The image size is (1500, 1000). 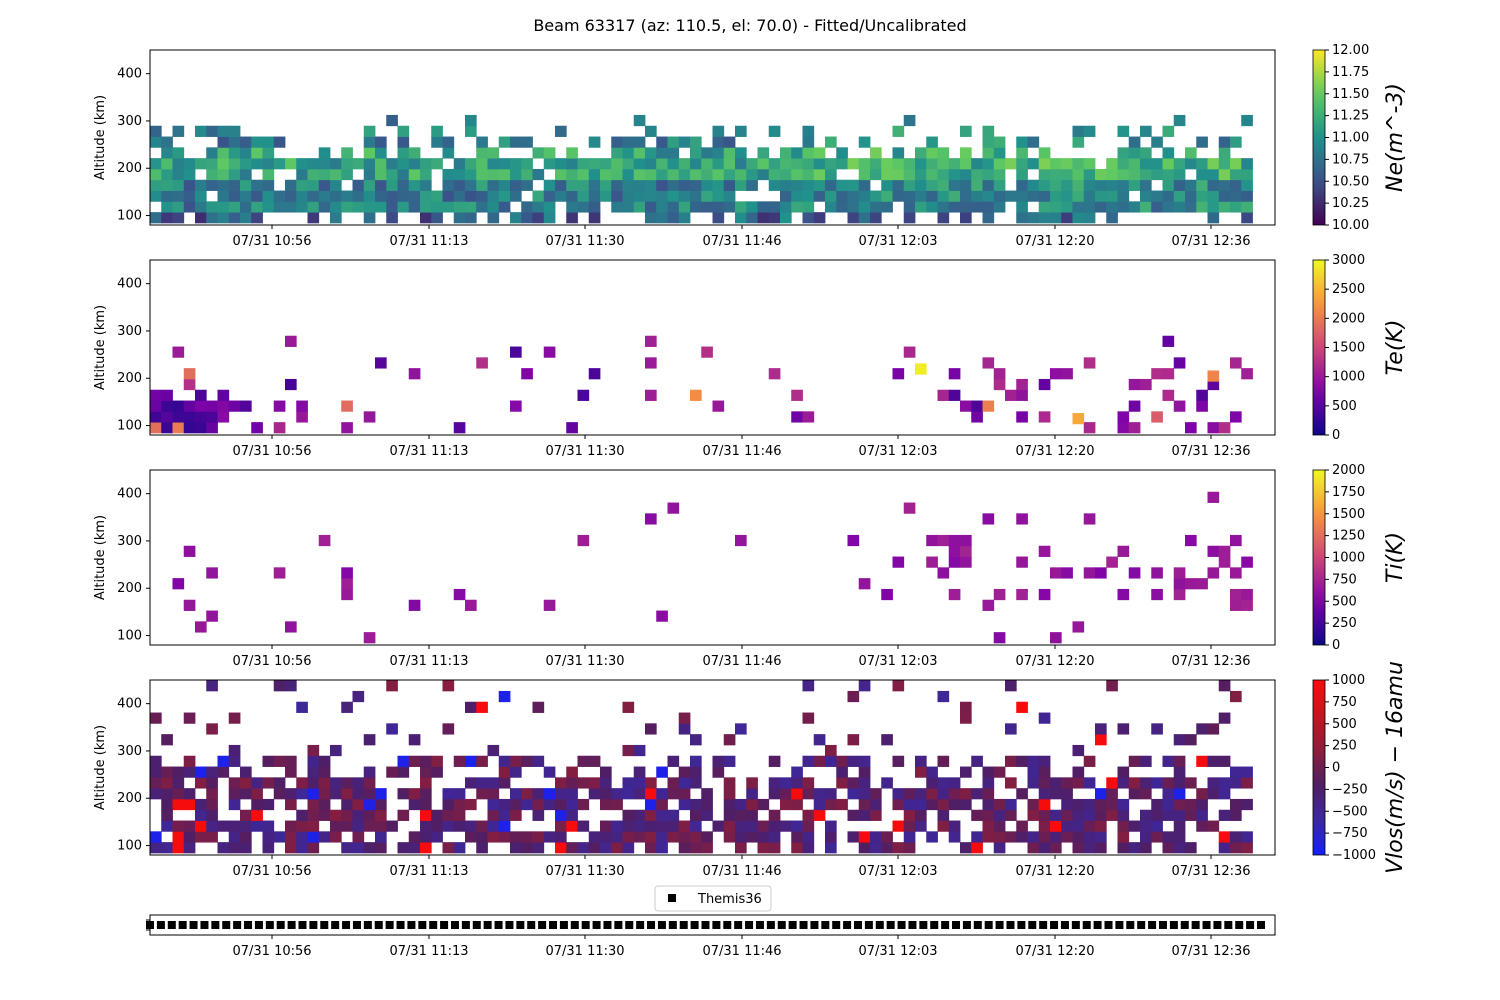 What do you see at coordinates (428, 661) in the screenshot?
I see `x-tick-label: 07/31 11:13` at bounding box center [428, 661].